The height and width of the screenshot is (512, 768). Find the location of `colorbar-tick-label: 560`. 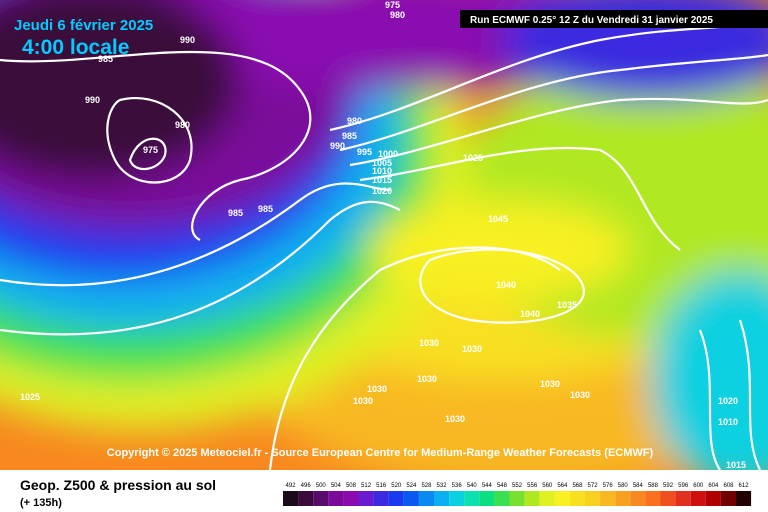

colorbar-tick-label: 560 is located at coordinates (547, 486).